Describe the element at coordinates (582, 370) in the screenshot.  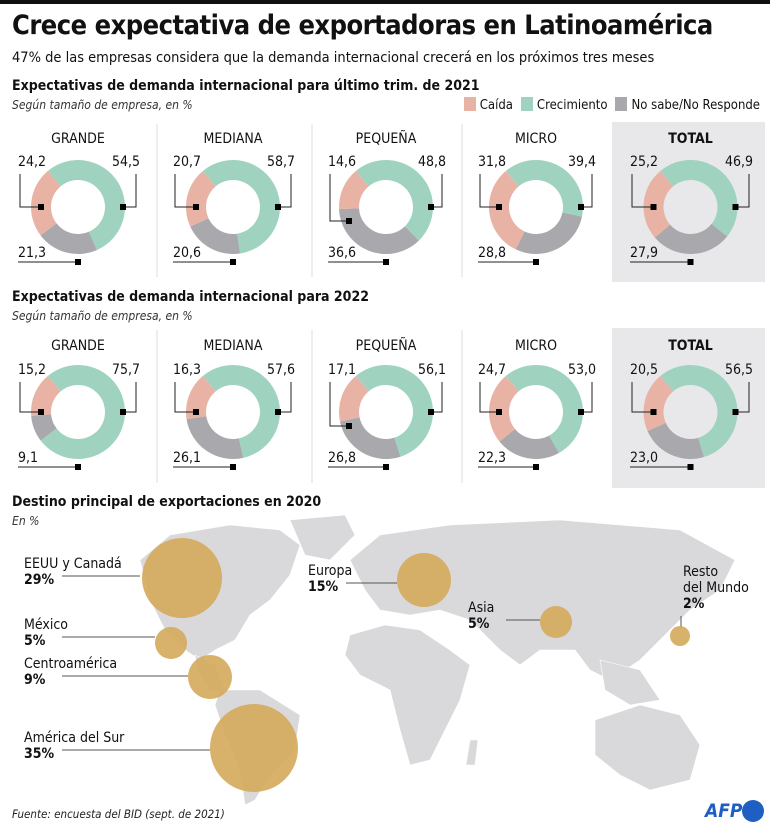
I see `value-label-crecimiento: 53,0` at that location.